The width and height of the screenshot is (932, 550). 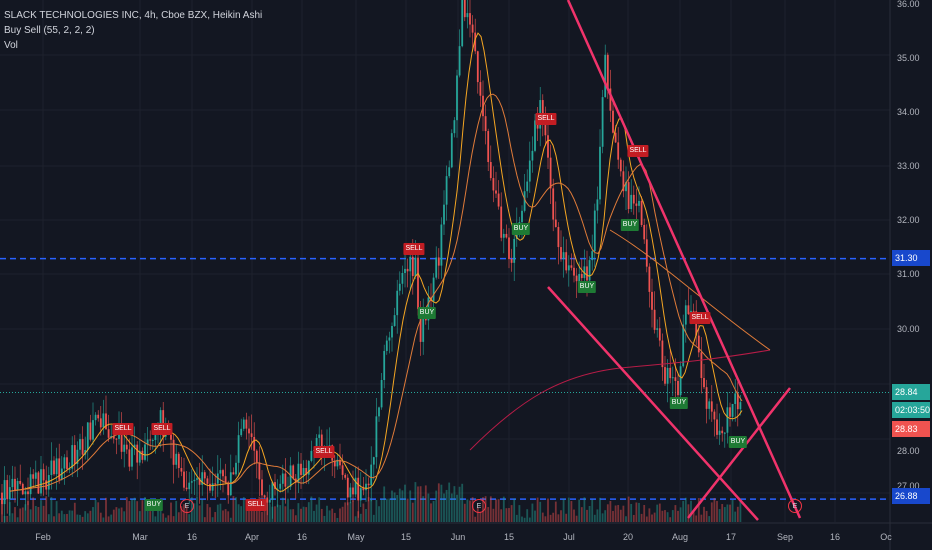 What do you see at coordinates (11, 45) in the screenshot?
I see `volume-label: Vol` at bounding box center [11, 45].